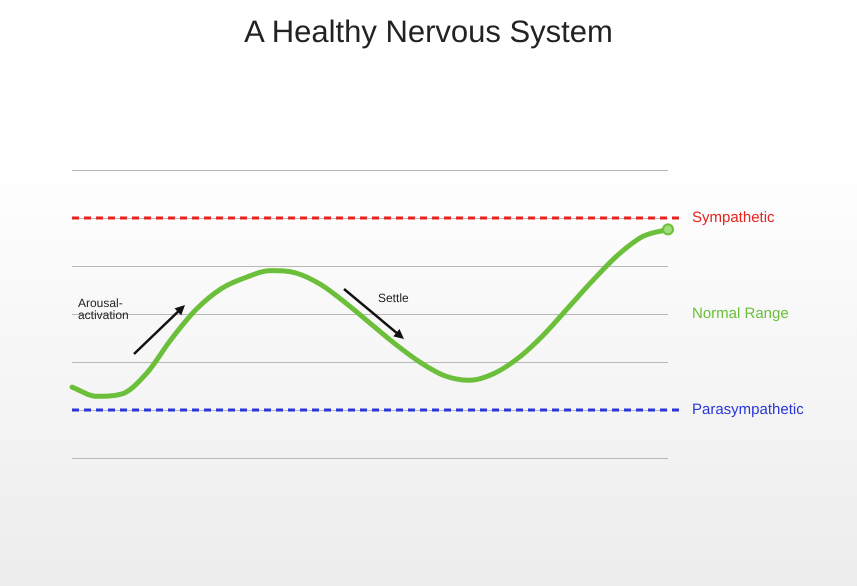 The height and width of the screenshot is (586, 857). What do you see at coordinates (734, 217) in the screenshot?
I see `ref-line-label: Sympathetic` at bounding box center [734, 217].